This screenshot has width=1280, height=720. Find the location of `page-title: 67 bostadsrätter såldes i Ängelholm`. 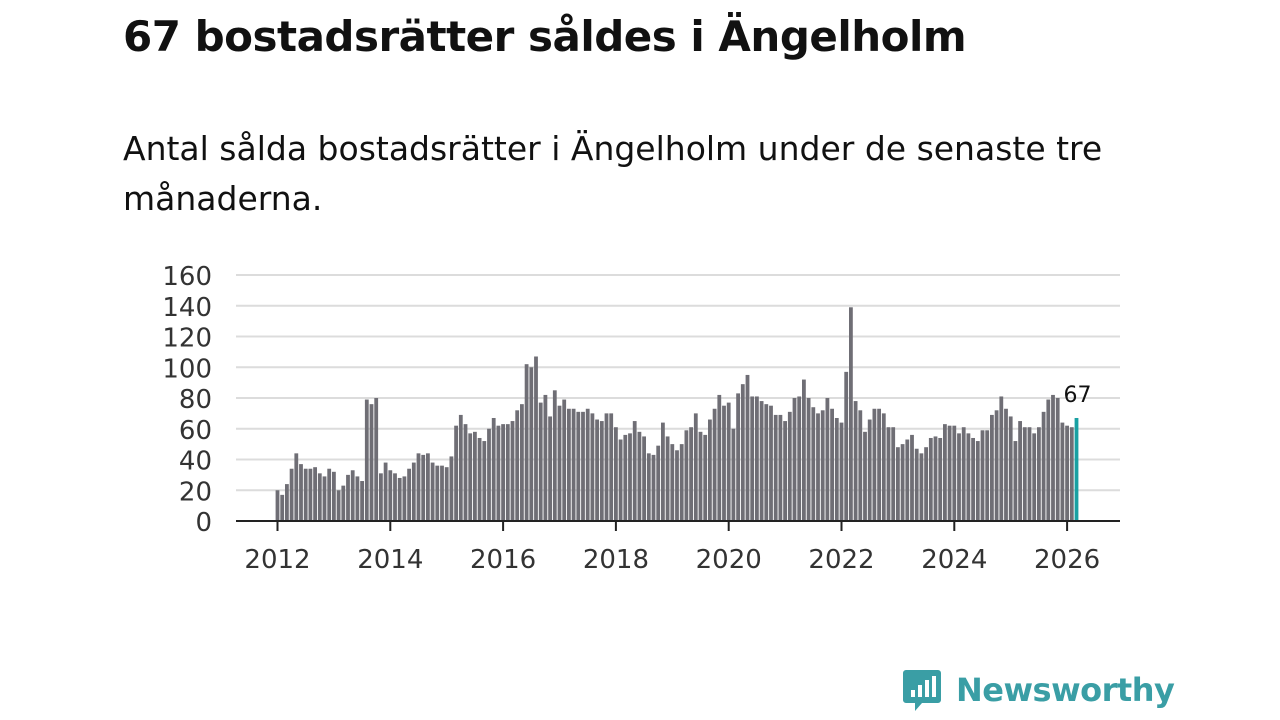

page-title: 67 bostadsrätter såldes i Ängelholm is located at coordinates (545, 36).